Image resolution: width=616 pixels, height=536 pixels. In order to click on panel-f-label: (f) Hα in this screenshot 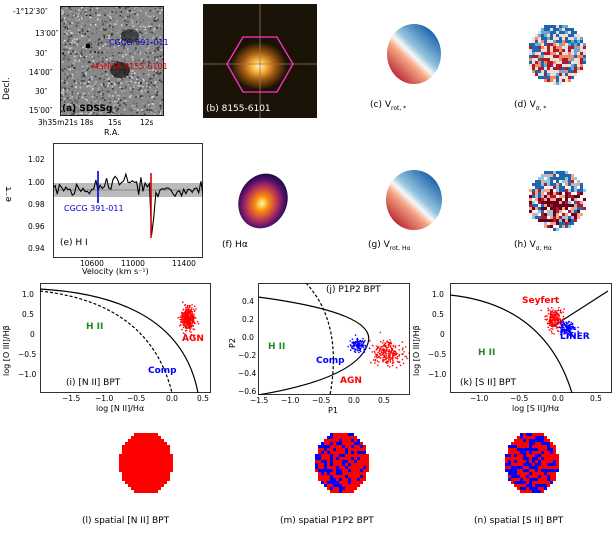, I will do `click(235, 245)`.